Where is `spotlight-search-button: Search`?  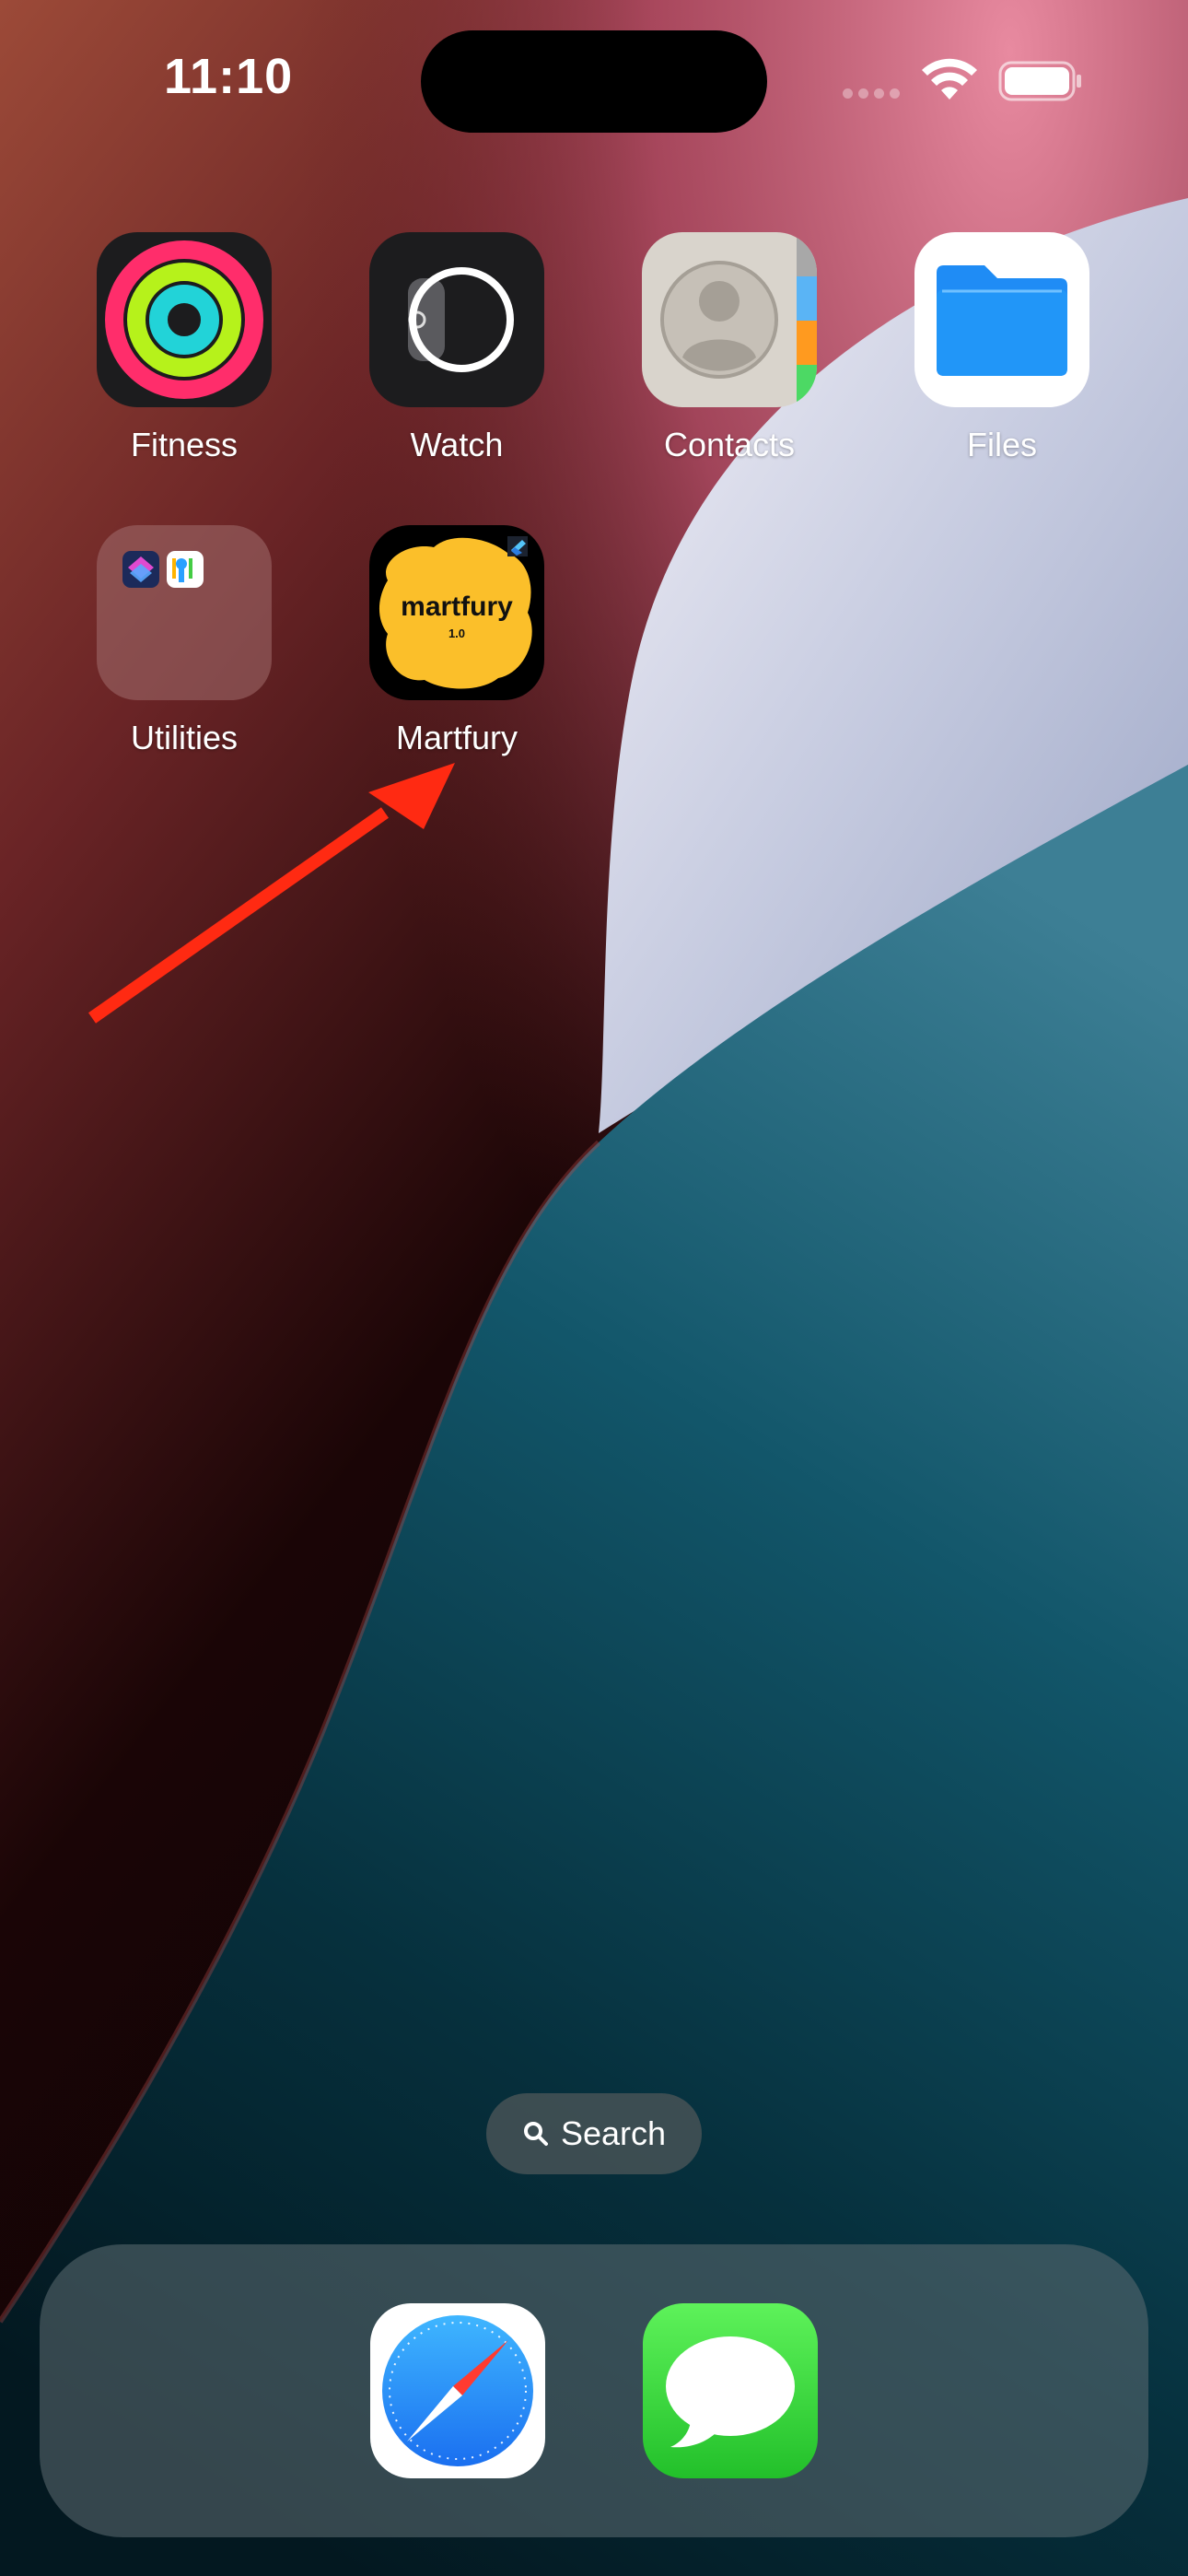
spotlight-search-button: Search is located at coordinates (594, 2133).